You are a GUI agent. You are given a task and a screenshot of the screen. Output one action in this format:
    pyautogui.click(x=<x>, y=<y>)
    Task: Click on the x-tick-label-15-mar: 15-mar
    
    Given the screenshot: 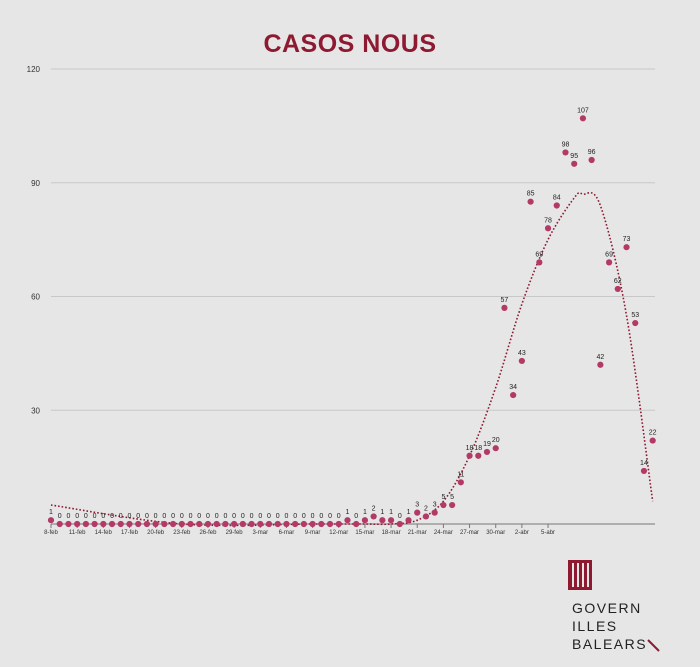 What is the action you would take?
    pyautogui.click(x=364, y=533)
    